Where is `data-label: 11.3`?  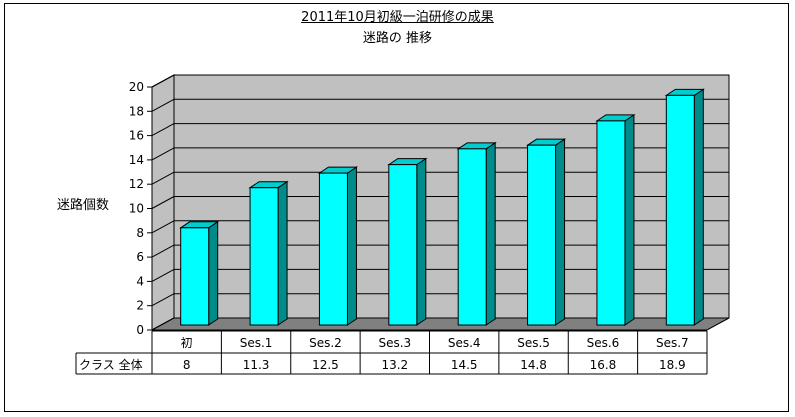
data-label: 11.3 is located at coordinates (256, 365).